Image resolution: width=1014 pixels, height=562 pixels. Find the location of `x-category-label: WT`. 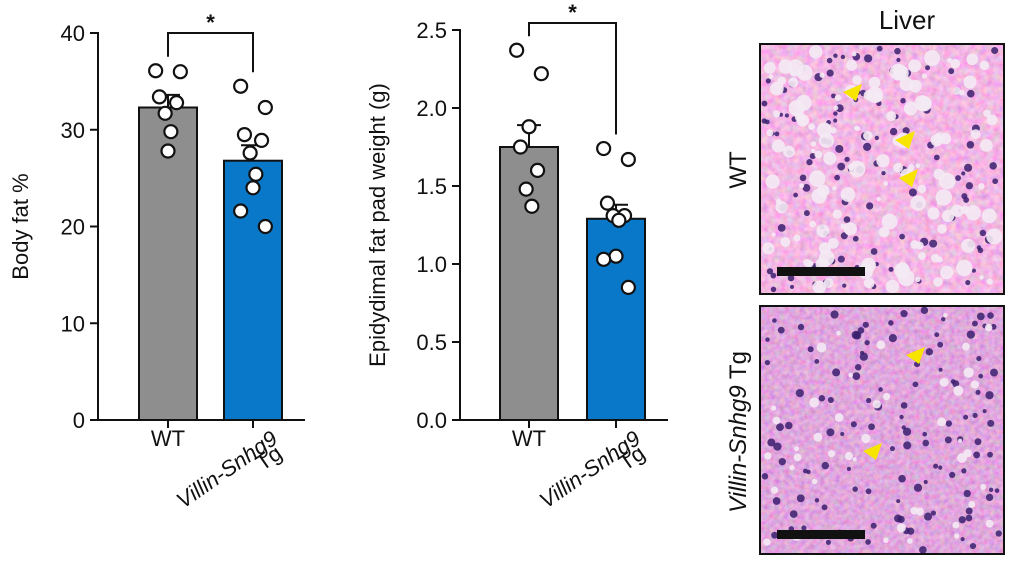

x-category-label: WT is located at coordinates (529, 438).